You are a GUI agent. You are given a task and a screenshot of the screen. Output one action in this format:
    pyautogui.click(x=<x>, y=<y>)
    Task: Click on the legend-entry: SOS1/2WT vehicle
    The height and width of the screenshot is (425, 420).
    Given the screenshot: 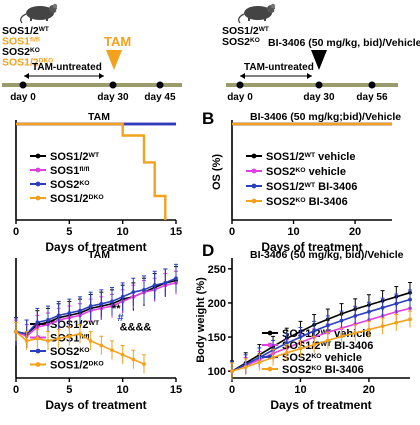 What is the action you would take?
    pyautogui.click(x=326, y=334)
    